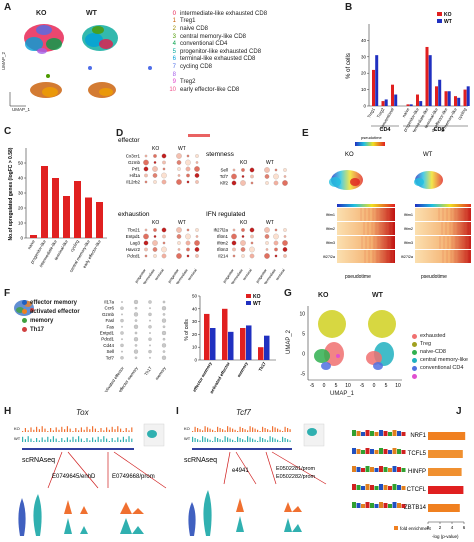 The height and width of the screenshot is (542, 474). I want to click on e-pt-bar, so click(443, 205).